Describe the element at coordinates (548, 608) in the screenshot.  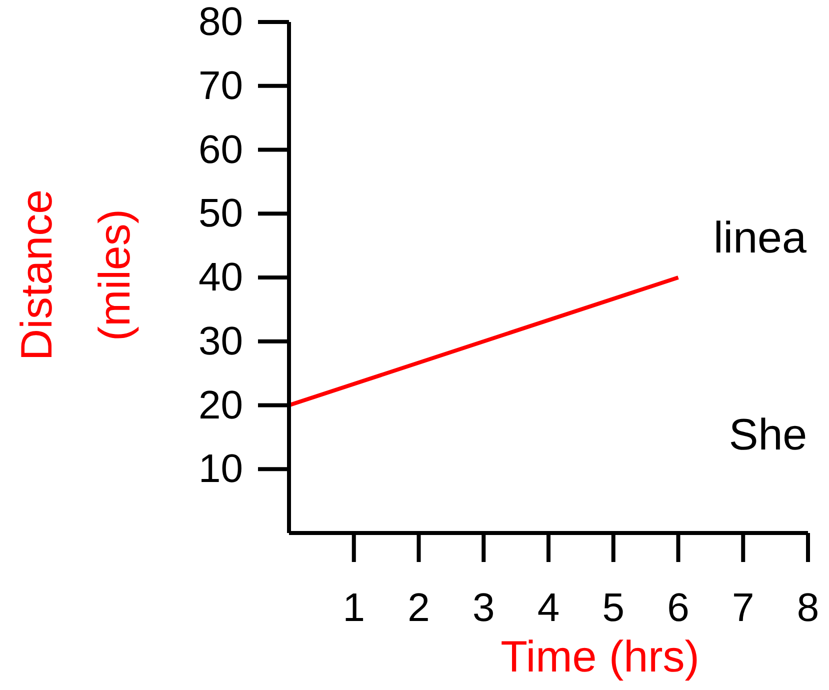
I see `x-tick-label: 4` at that location.